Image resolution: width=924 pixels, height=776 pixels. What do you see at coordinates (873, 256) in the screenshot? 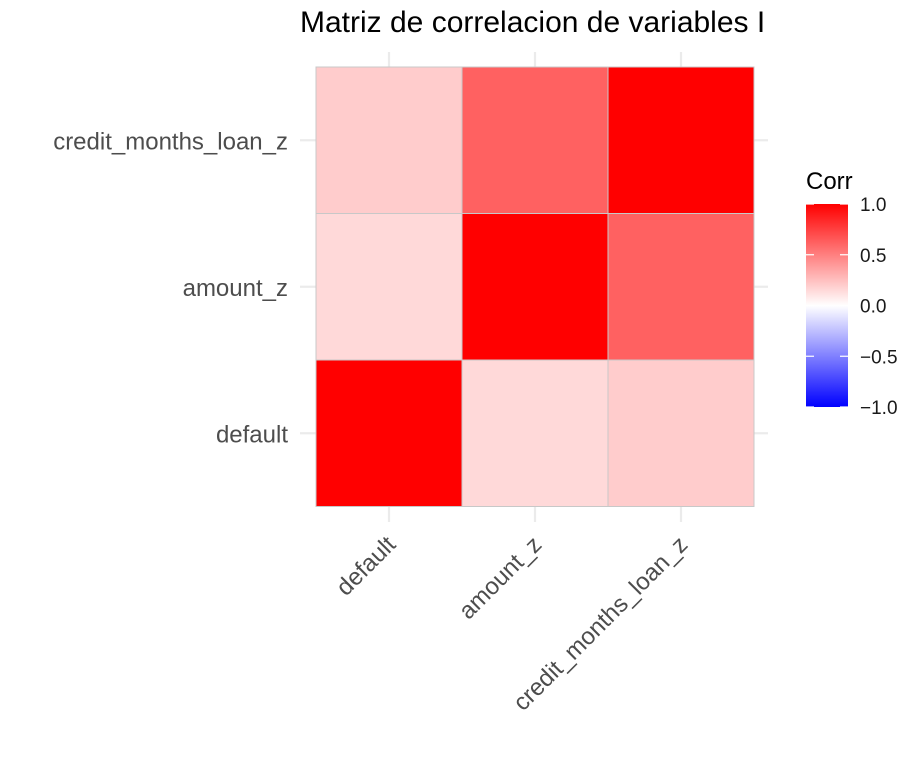
I see `legend-tick-label: 0.5` at bounding box center [873, 256].